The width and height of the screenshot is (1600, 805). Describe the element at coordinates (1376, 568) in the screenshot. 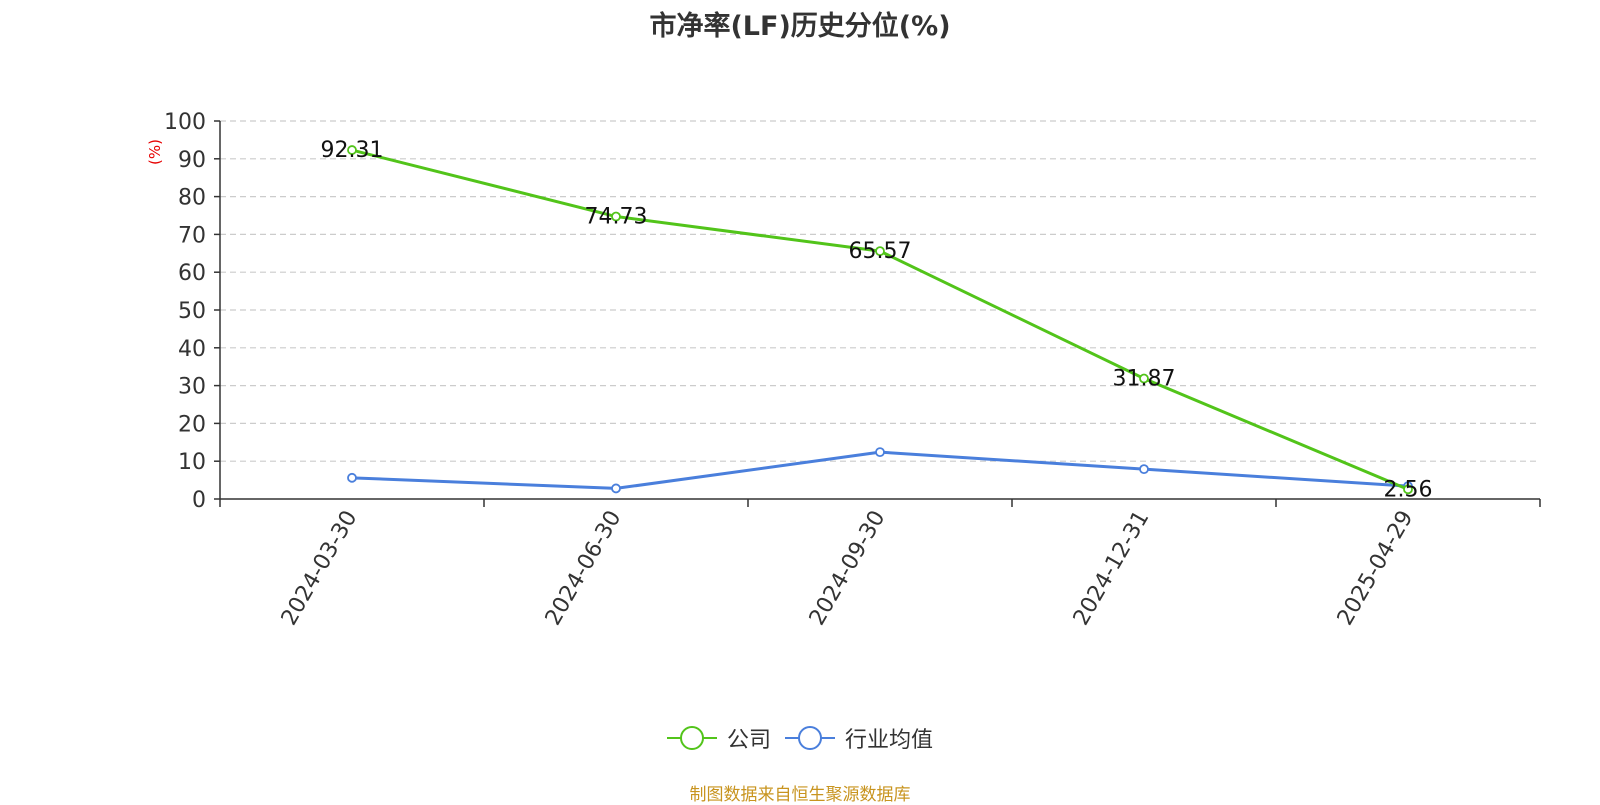

I see `x-tick-label: 2025-04-29` at that location.